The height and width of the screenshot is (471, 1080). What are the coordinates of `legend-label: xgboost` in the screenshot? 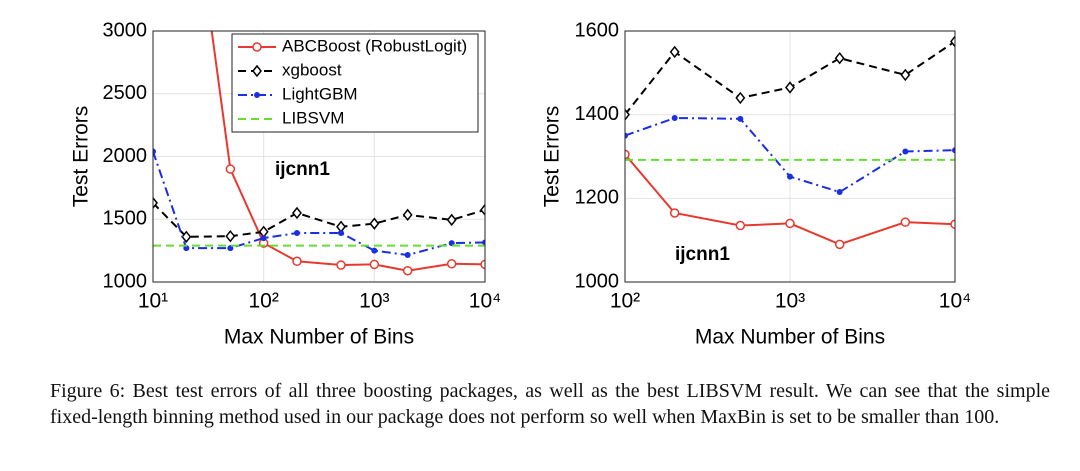 It's located at (312, 69).